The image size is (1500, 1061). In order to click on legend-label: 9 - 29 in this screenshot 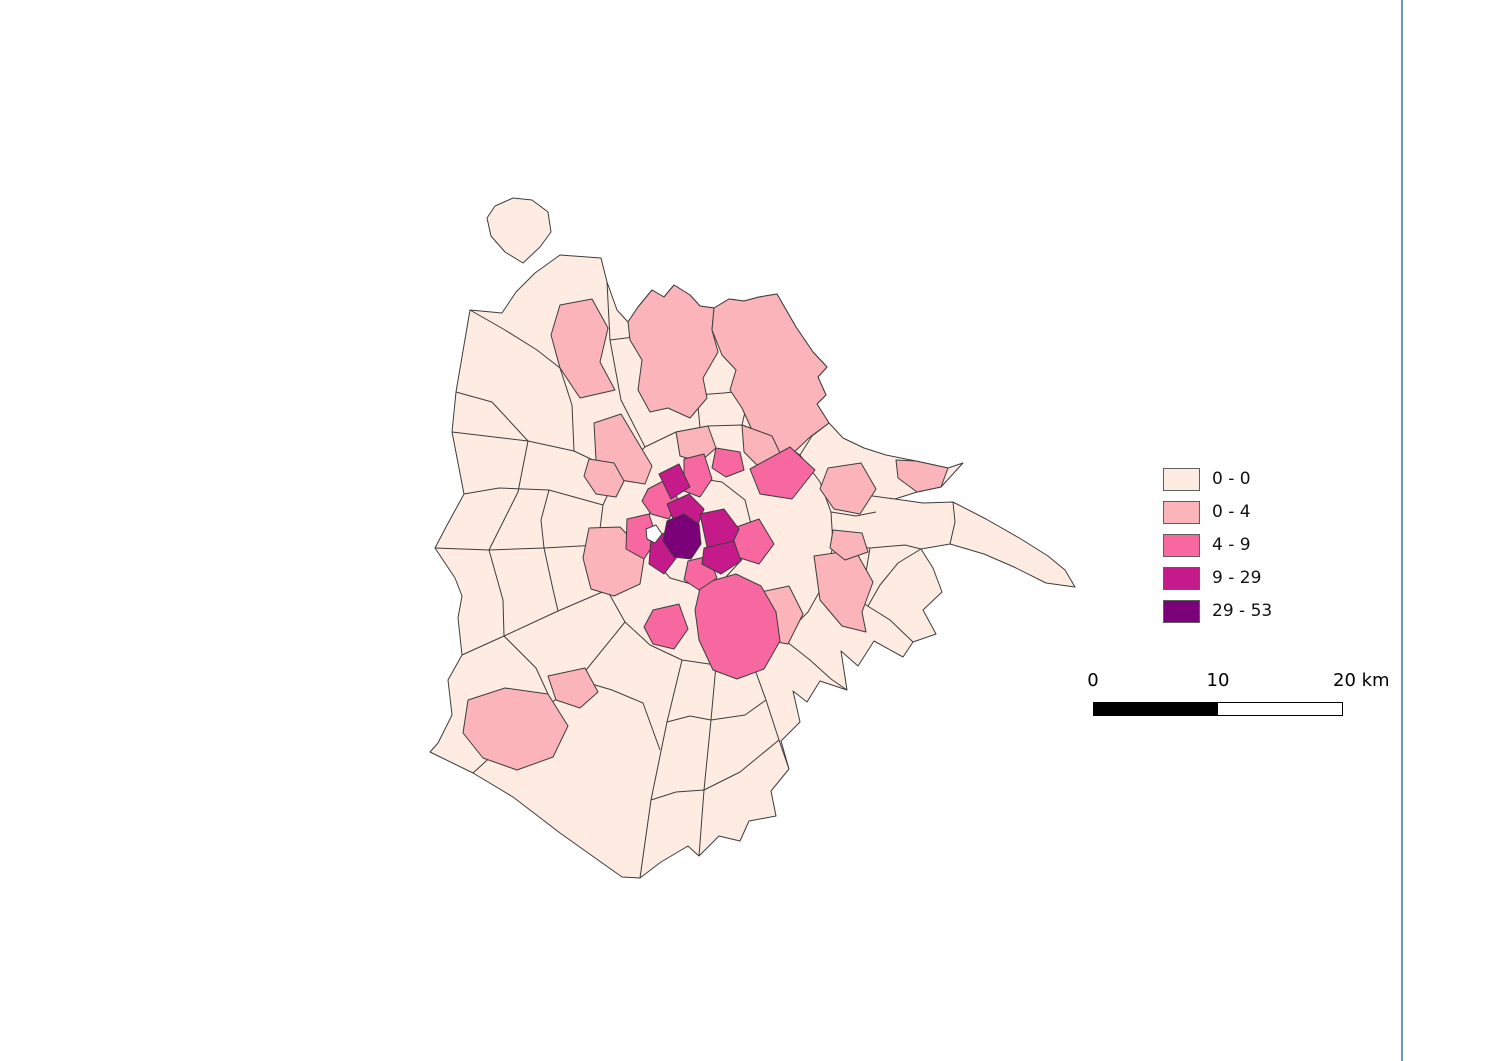, I will do `click(1237, 578)`.